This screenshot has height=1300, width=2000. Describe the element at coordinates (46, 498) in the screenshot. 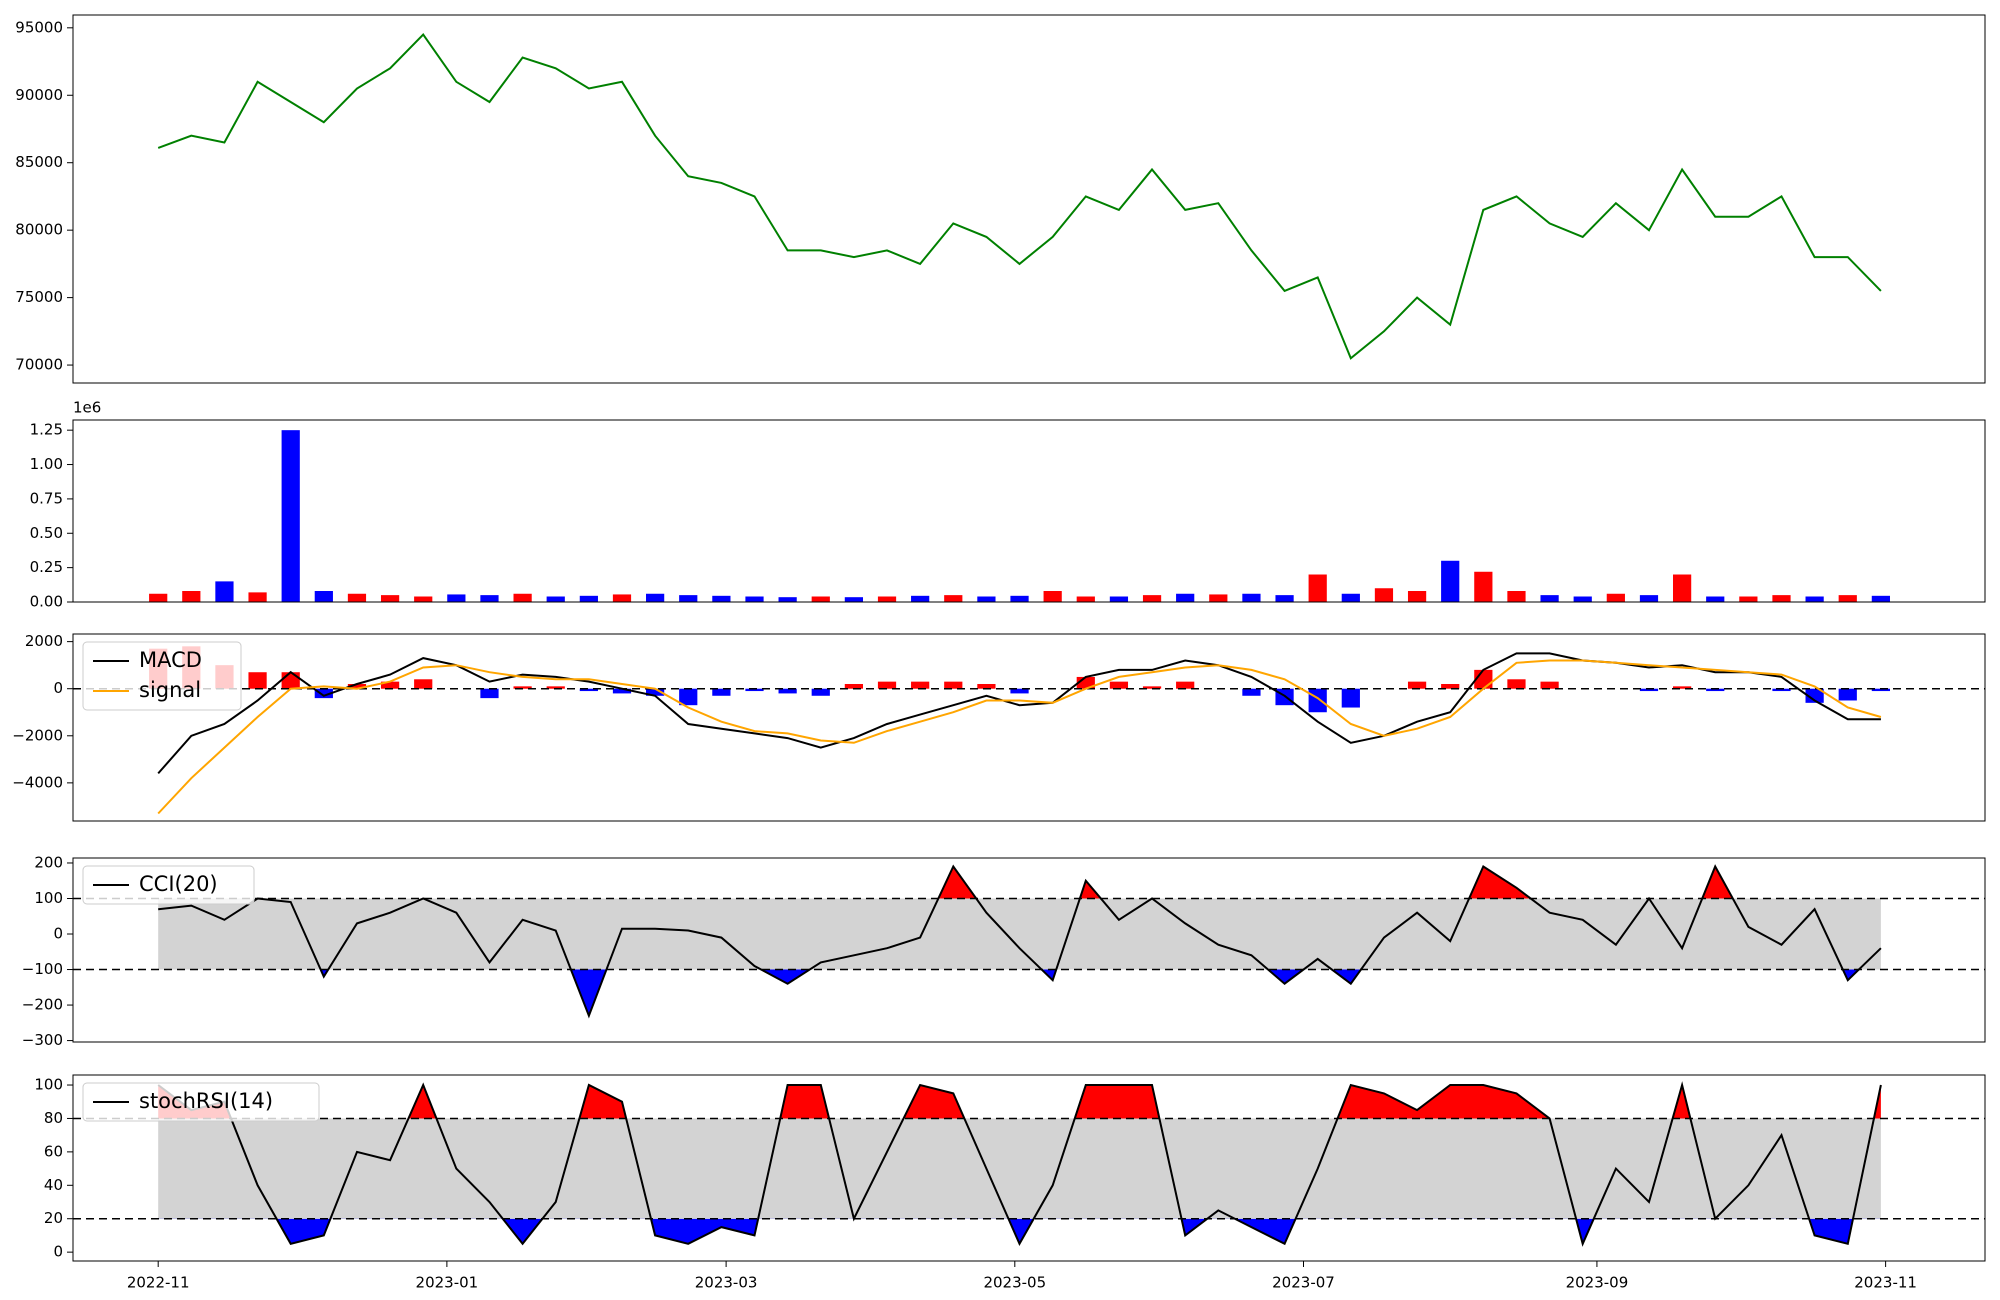

I see `y-tick-label: 0.75` at that location.